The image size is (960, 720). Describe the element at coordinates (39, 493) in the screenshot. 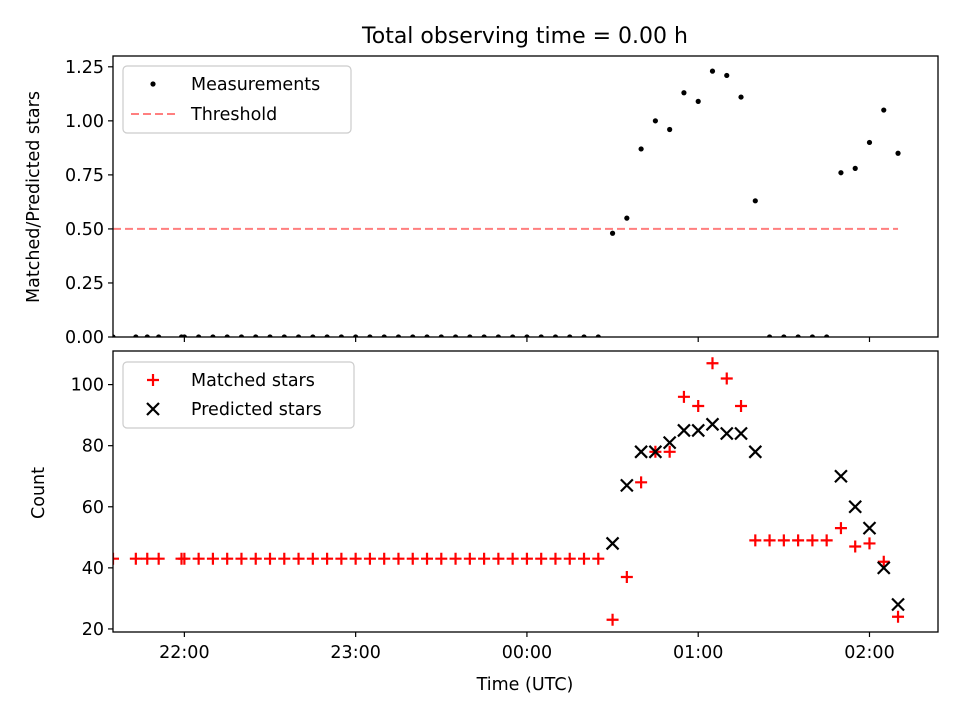

I see `bottom-y-axis-label: Count` at that location.